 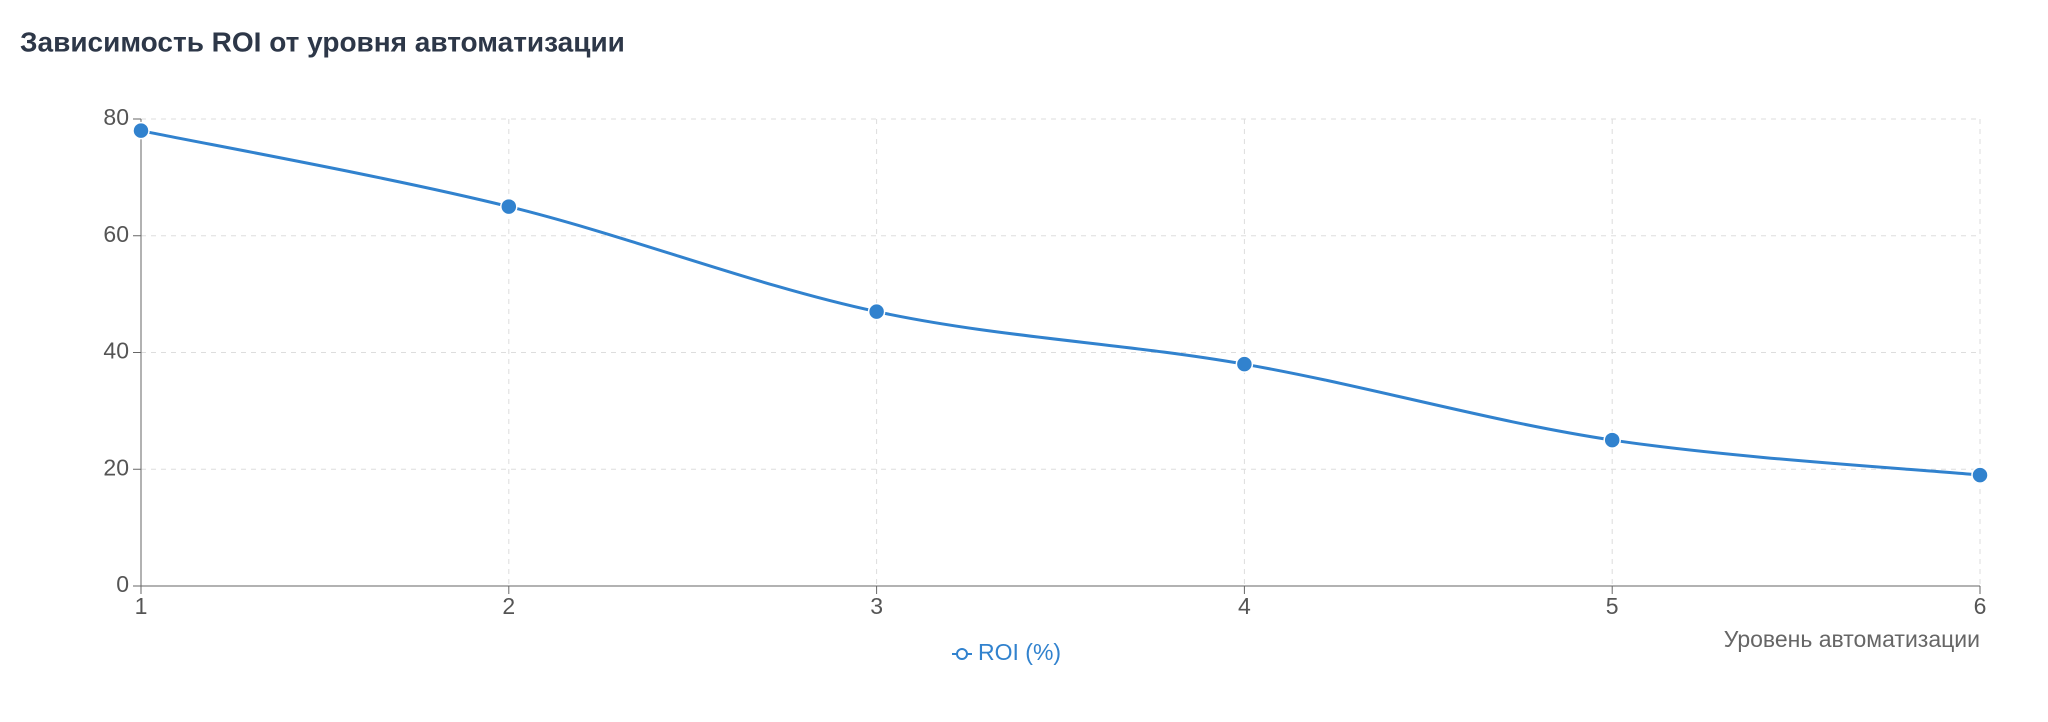 What do you see at coordinates (116, 117) in the screenshot?
I see `y-tick-label: 80` at bounding box center [116, 117].